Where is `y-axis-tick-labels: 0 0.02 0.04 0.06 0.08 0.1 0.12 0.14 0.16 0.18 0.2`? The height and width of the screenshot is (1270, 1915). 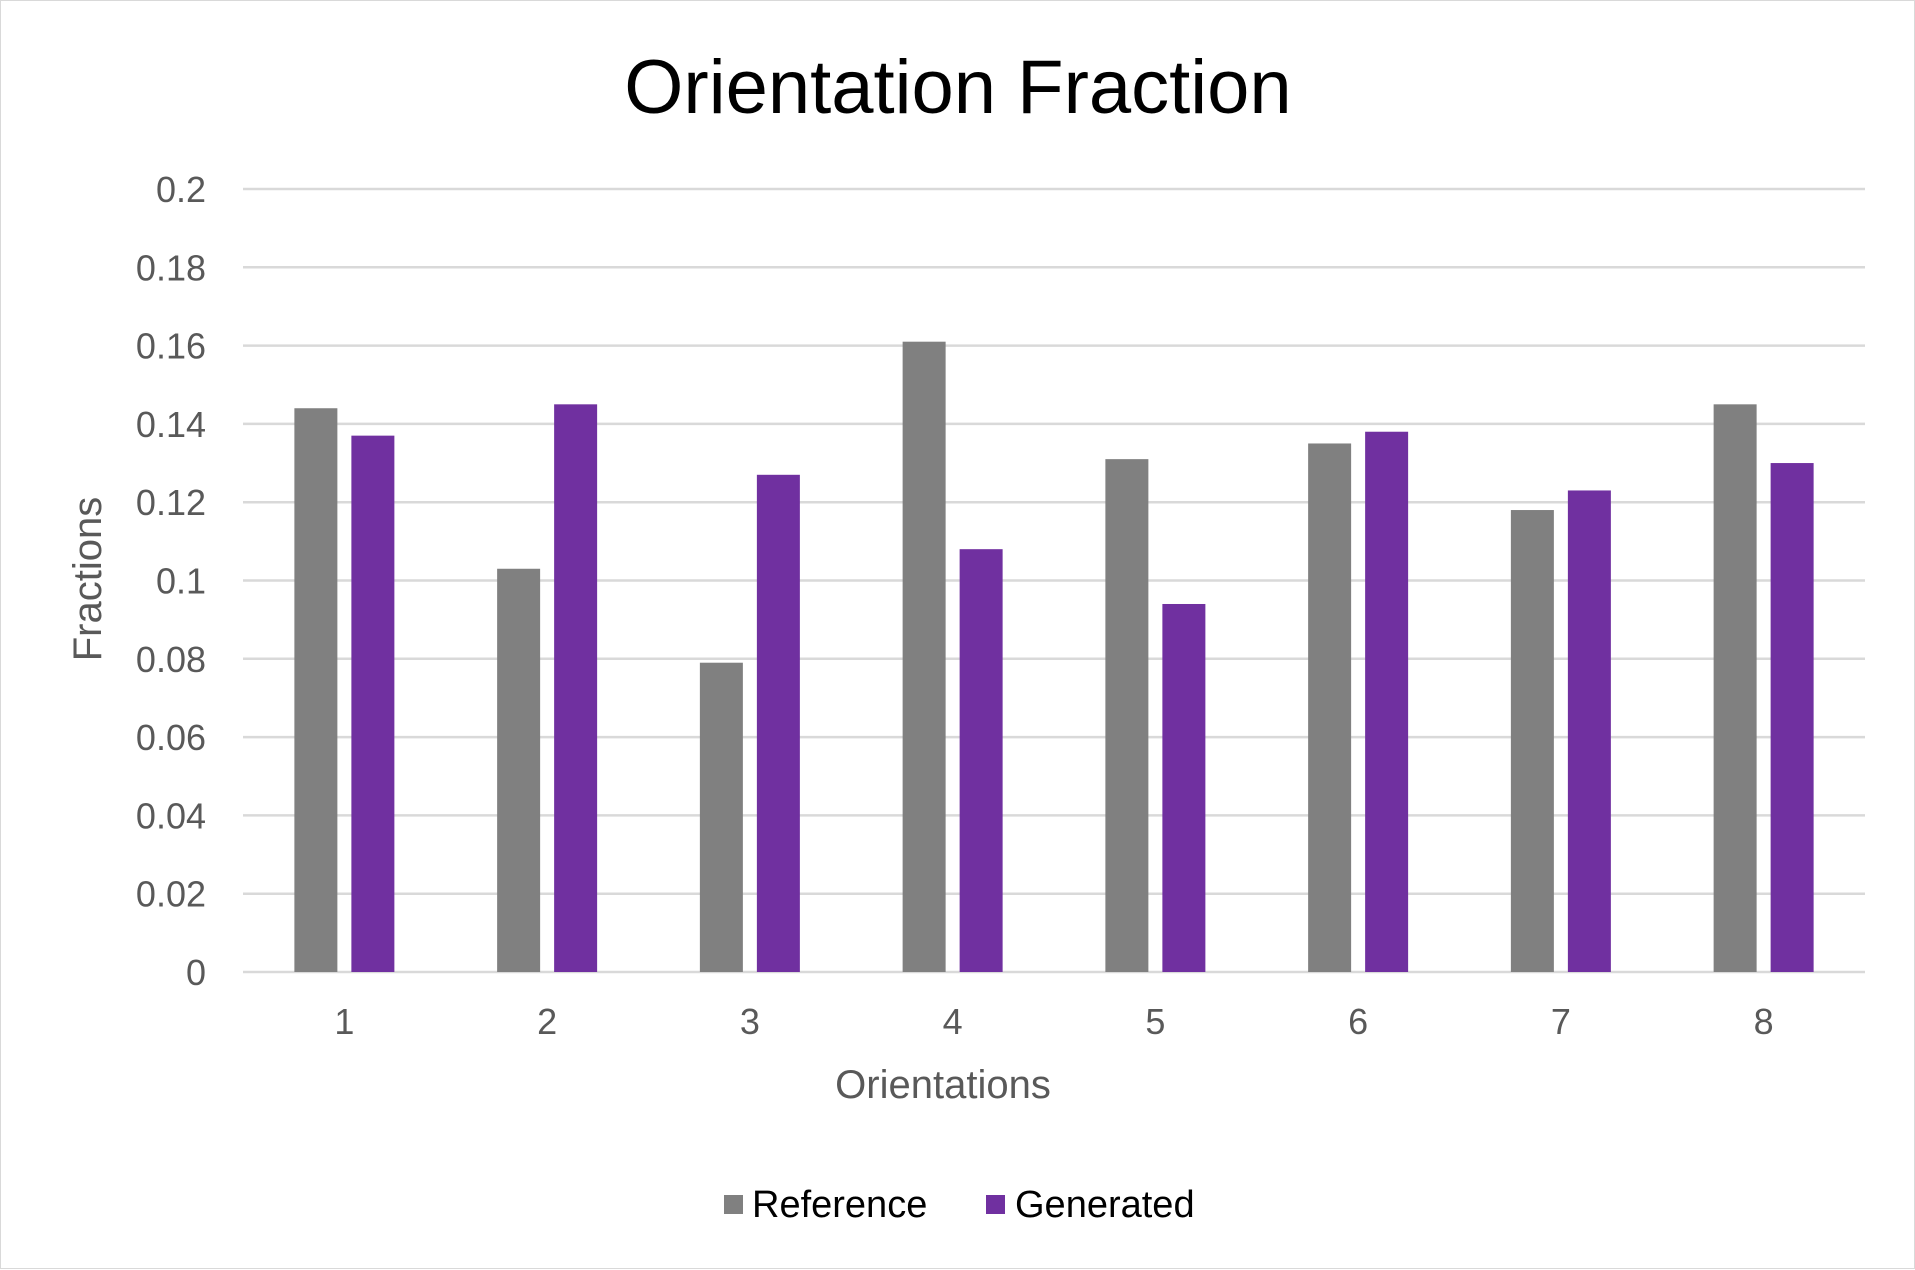 y-axis-tick-labels: 0 0.02 0.04 0.06 0.08 0.1 0.12 0.14 0.16 0.18 0.2 is located at coordinates (171, 581).